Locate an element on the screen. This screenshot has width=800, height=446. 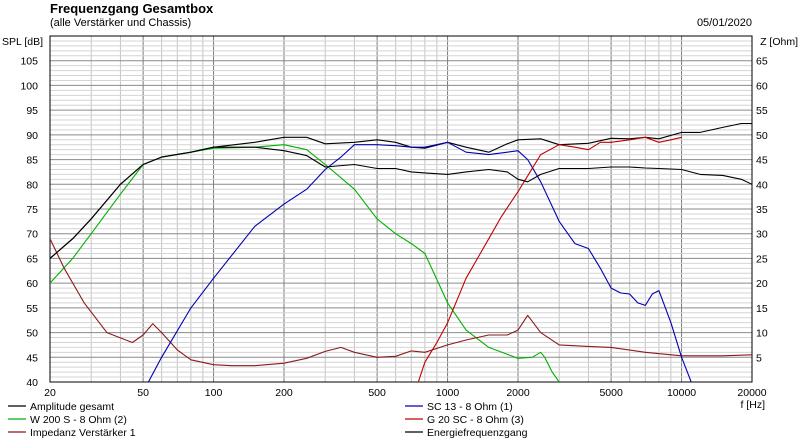
y-tick-label: 75 is located at coordinates (32, 210).